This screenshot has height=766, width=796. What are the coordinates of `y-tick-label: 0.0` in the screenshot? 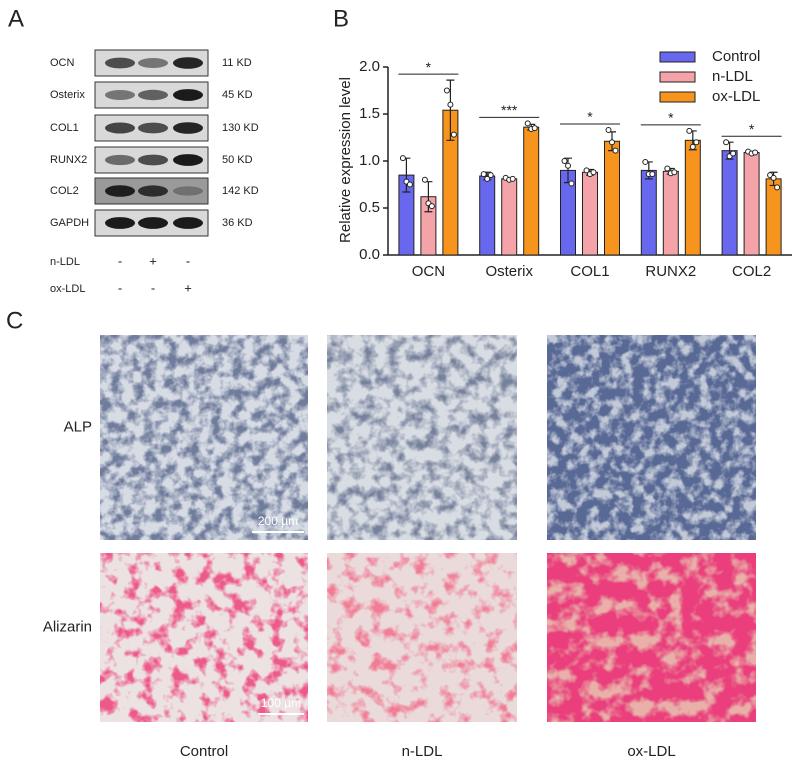 It's located at (369, 254).